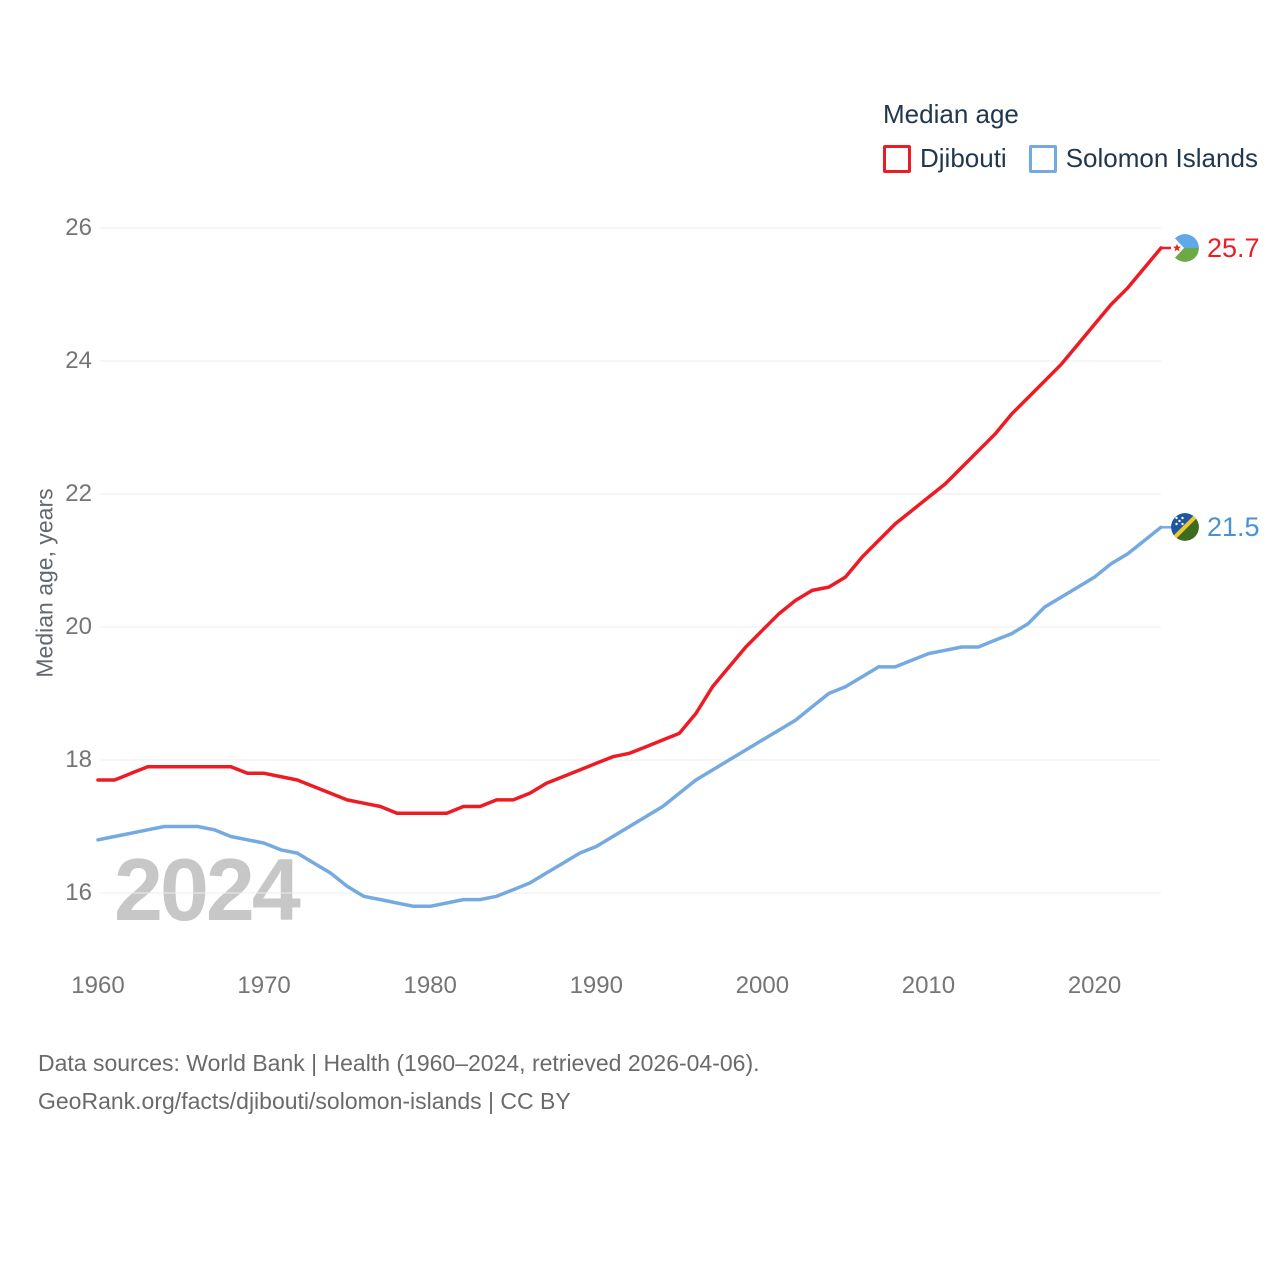 The width and height of the screenshot is (1280, 1280). I want to click on y-tick-18: 18, so click(78, 759).